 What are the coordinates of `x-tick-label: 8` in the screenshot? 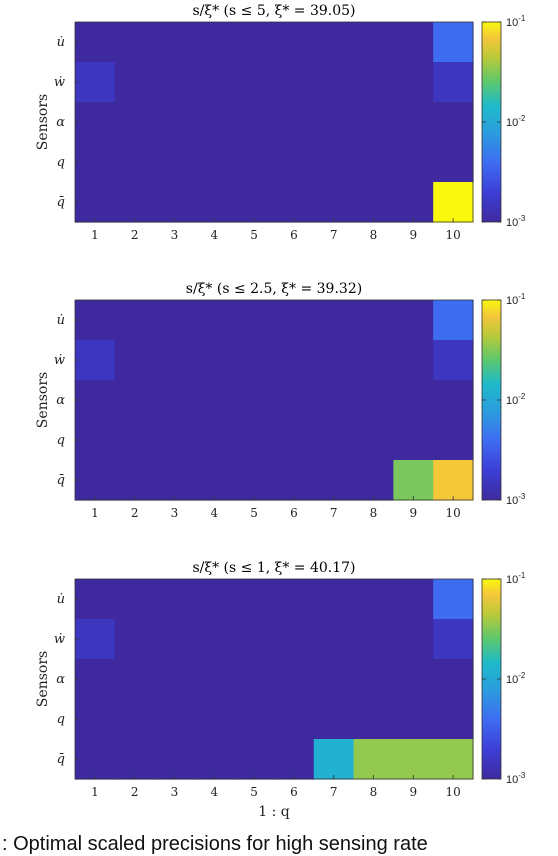 It's located at (374, 792).